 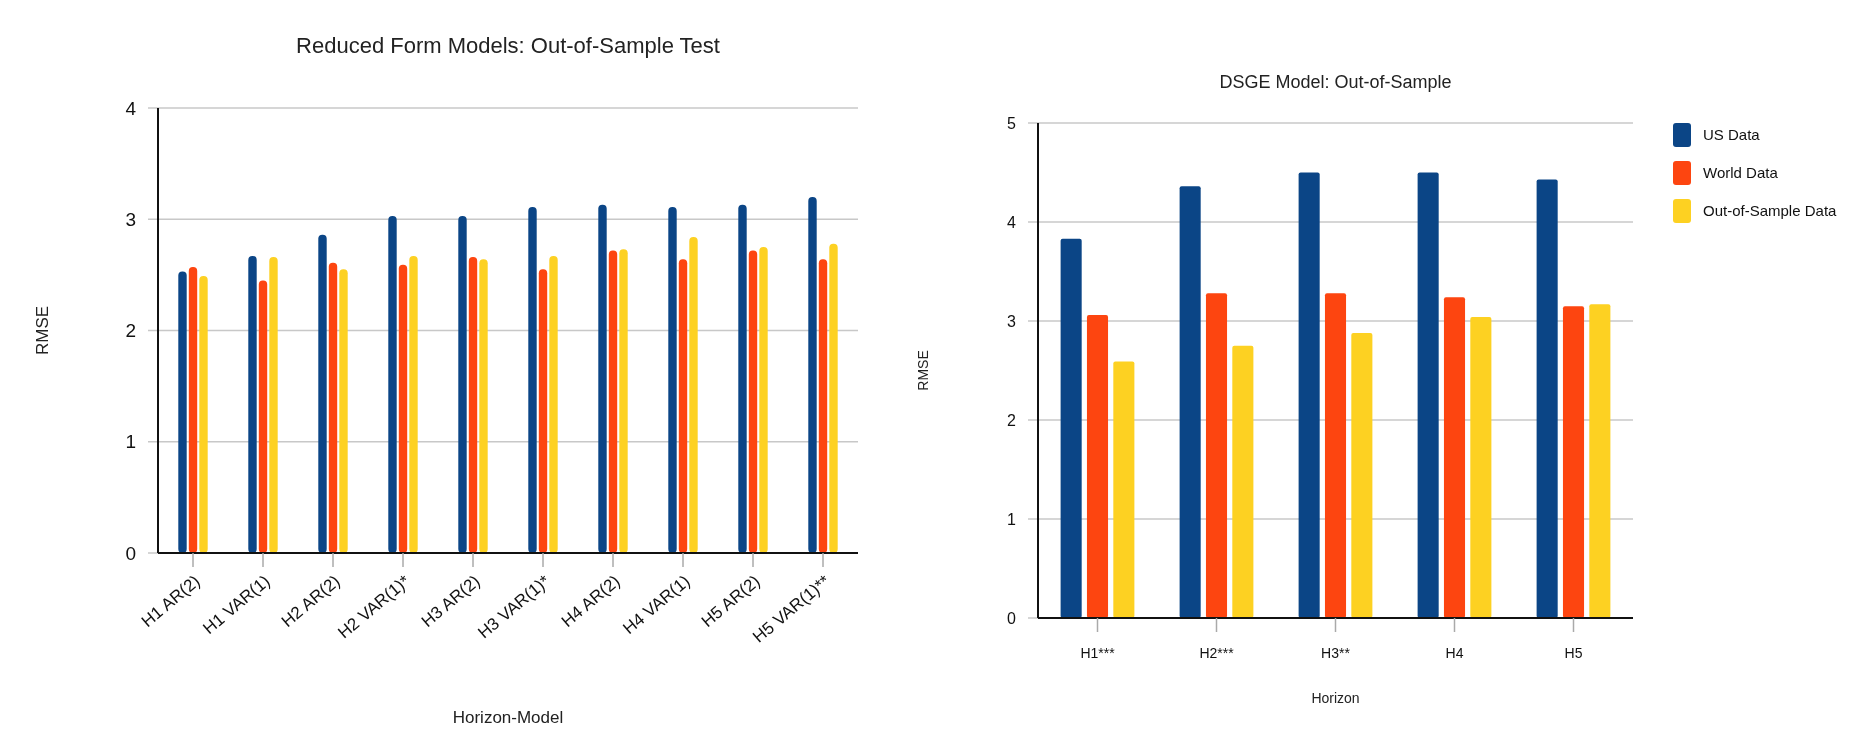 I want to click on chart-title: Reduced Form Models: Out-of-Sample Test, so click(x=508, y=45).